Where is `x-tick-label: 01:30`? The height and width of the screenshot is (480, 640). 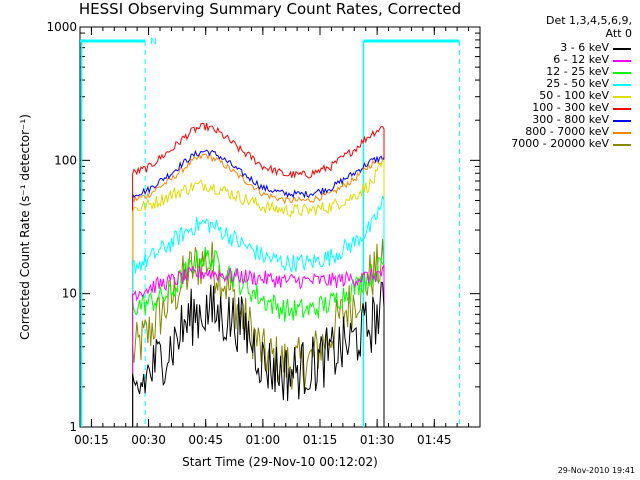 x-tick-label: 01:30 is located at coordinates (377, 440).